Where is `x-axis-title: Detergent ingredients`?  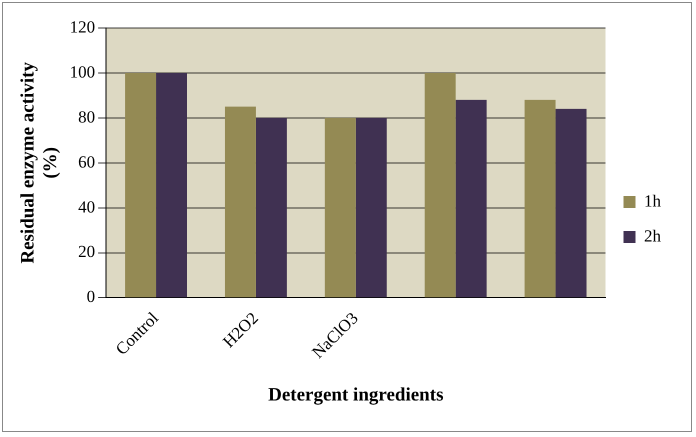 x-axis-title: Detergent ingredients is located at coordinates (356, 395).